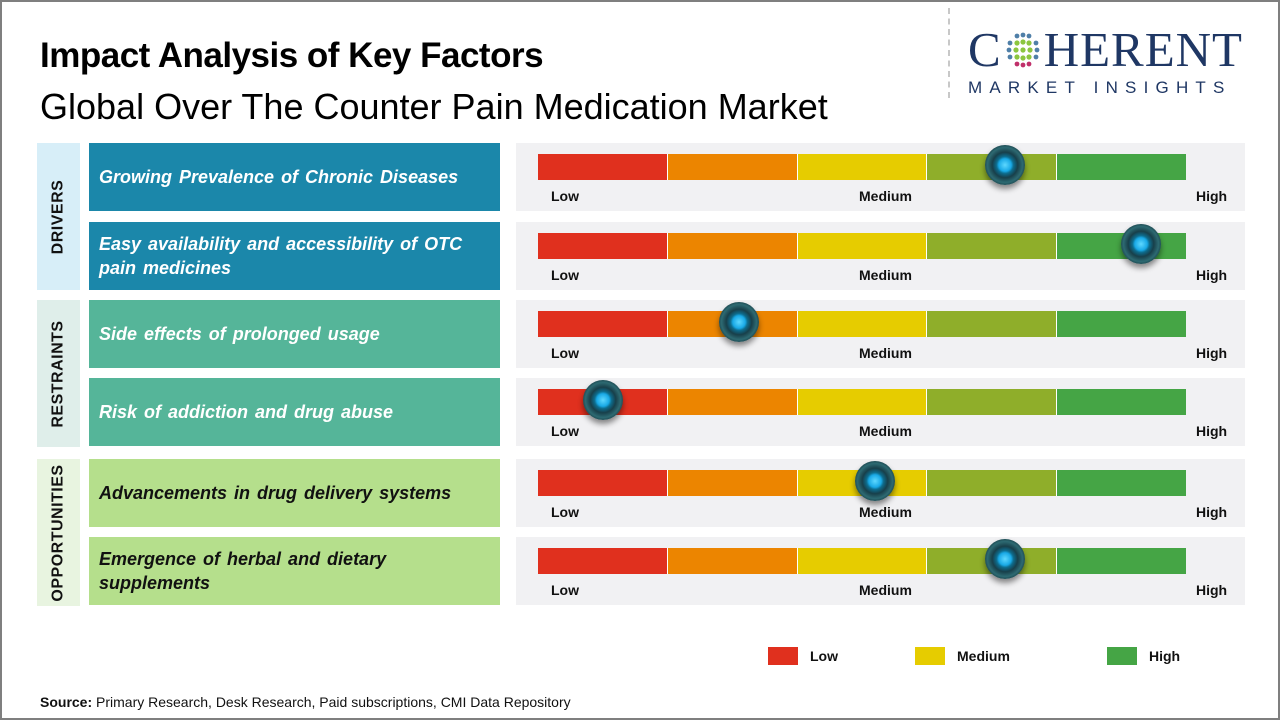 The height and width of the screenshot is (720, 1280). What do you see at coordinates (294, 412) in the screenshot?
I see `factor-label: Risk of addiction and drug abuse` at bounding box center [294, 412].